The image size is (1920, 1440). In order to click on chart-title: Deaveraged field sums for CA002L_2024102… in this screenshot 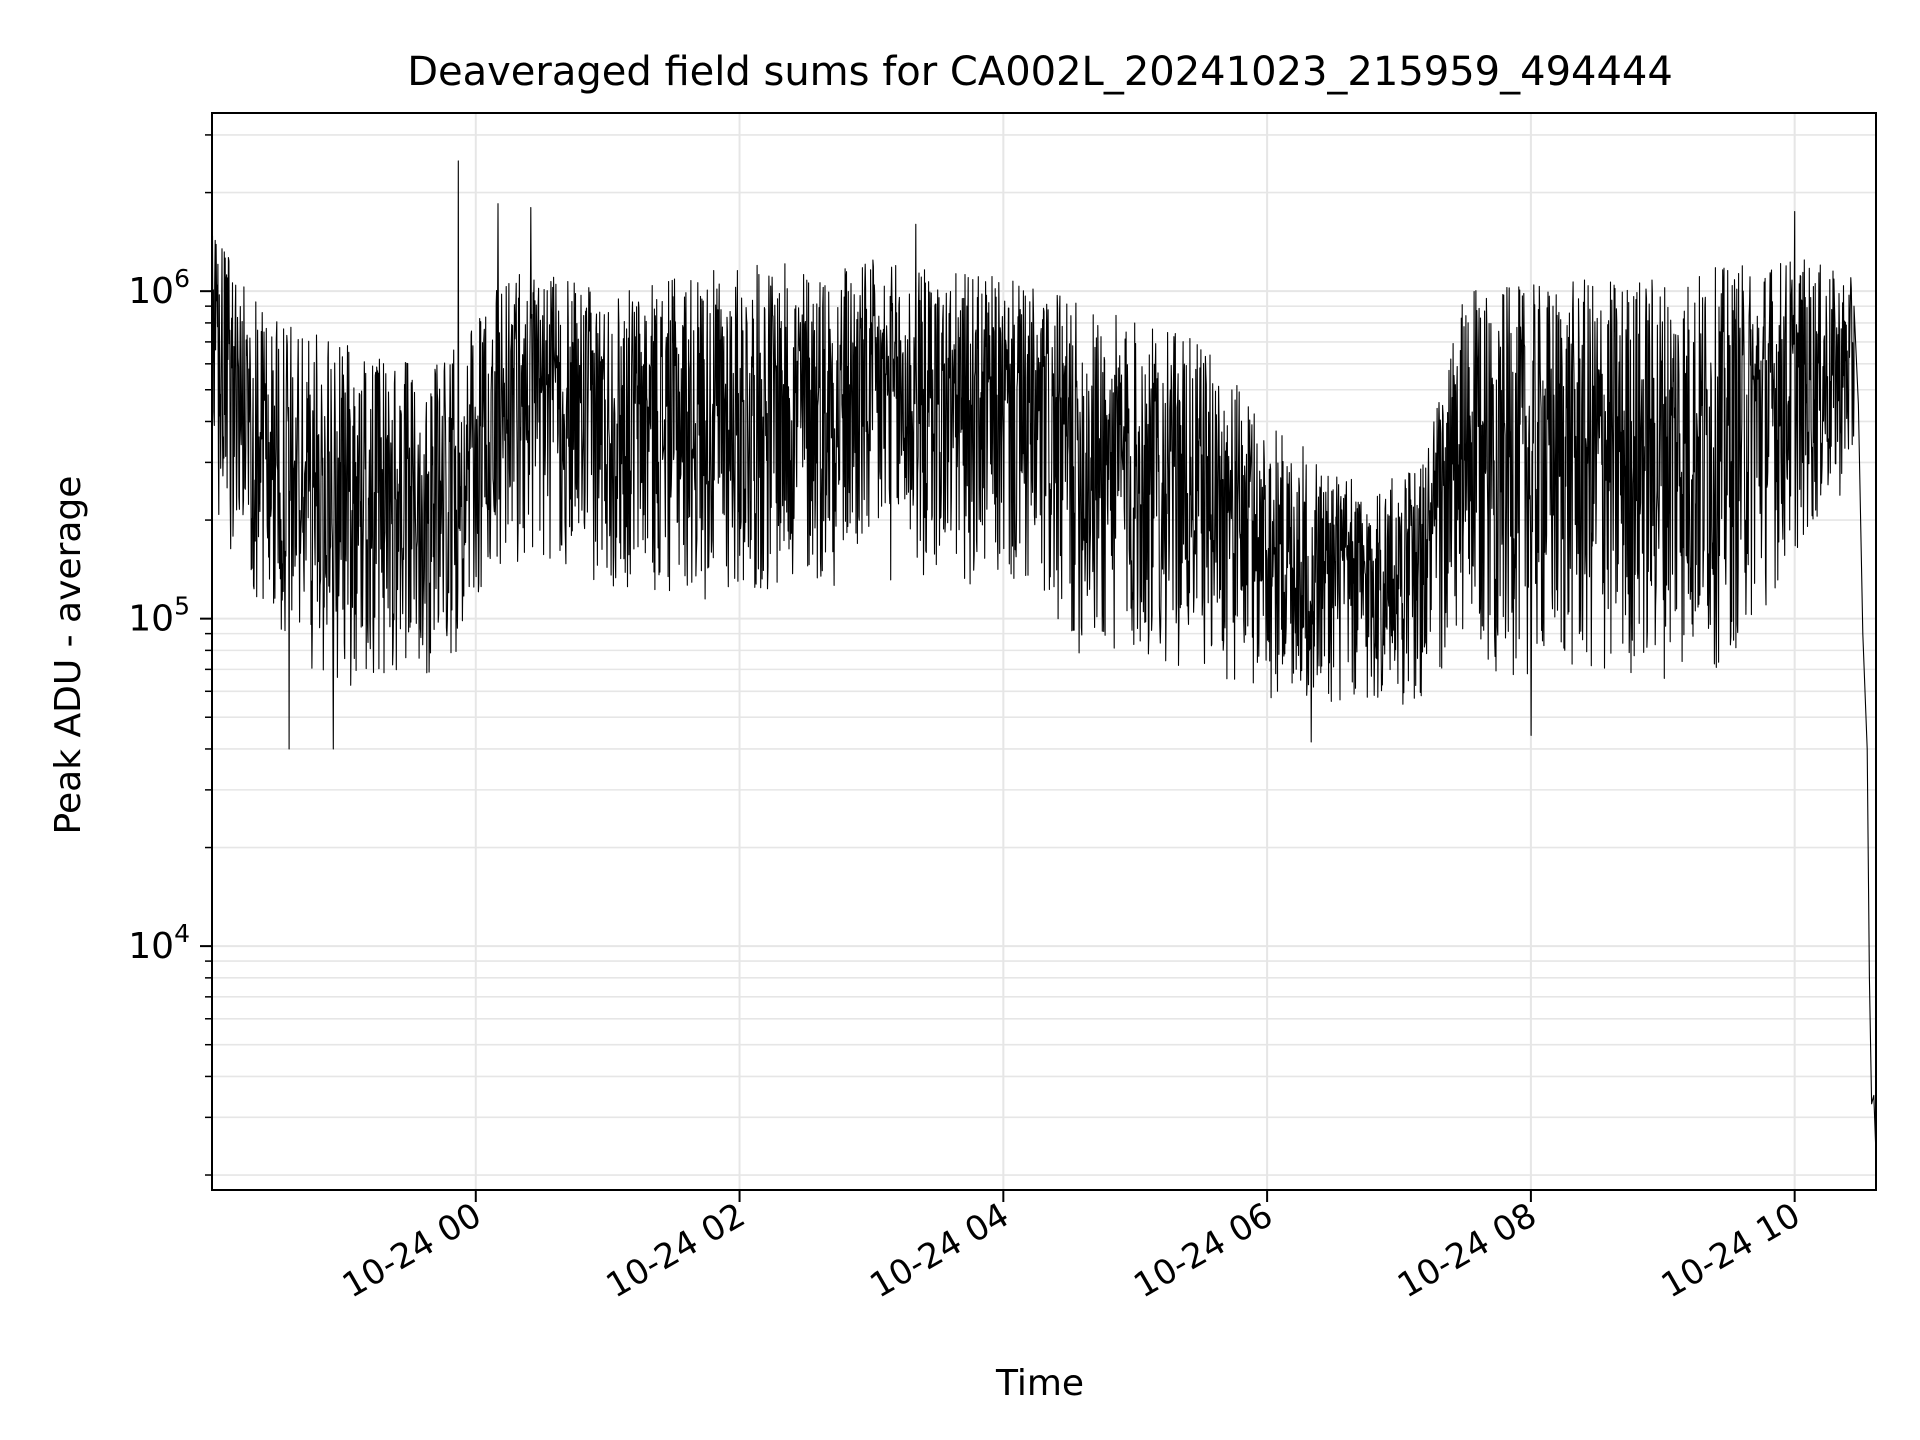, I will do `click(1040, 72)`.